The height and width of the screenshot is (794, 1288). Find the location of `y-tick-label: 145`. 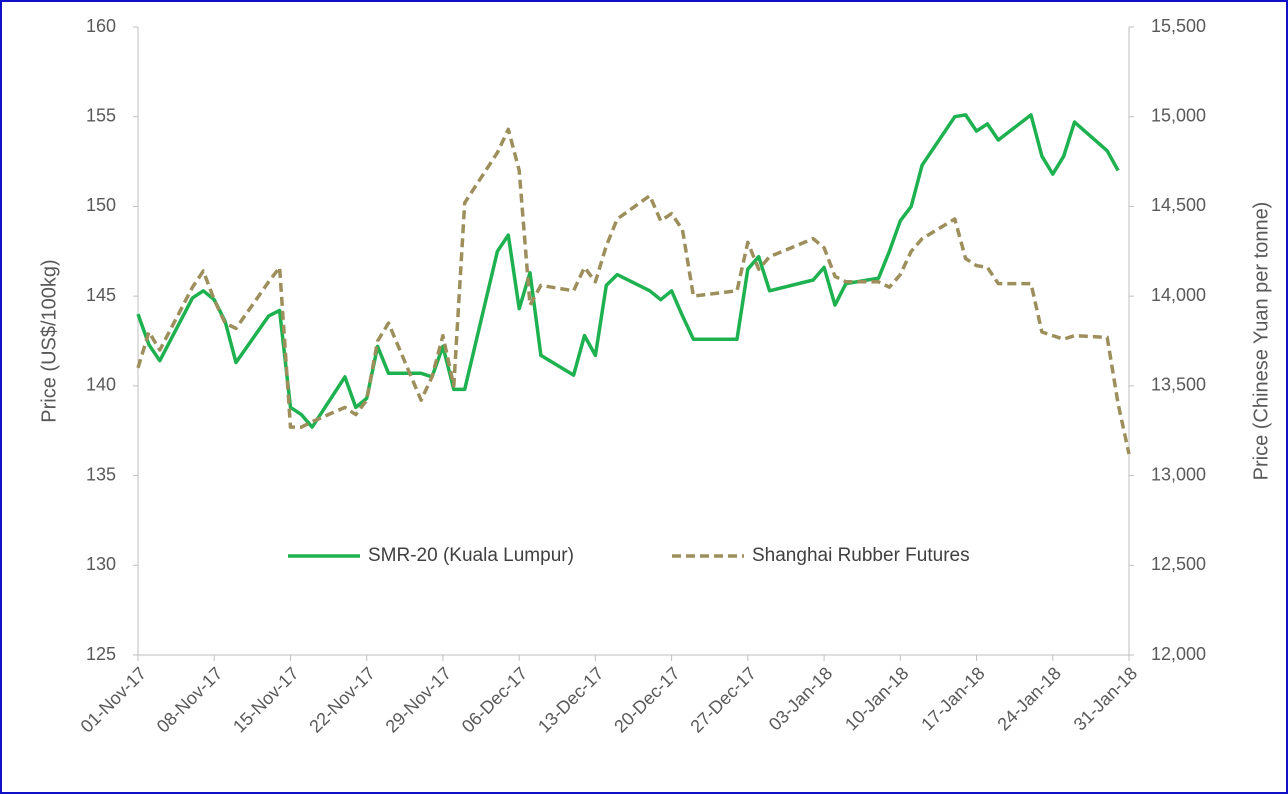

y-tick-label: 145 is located at coordinates (101, 295).